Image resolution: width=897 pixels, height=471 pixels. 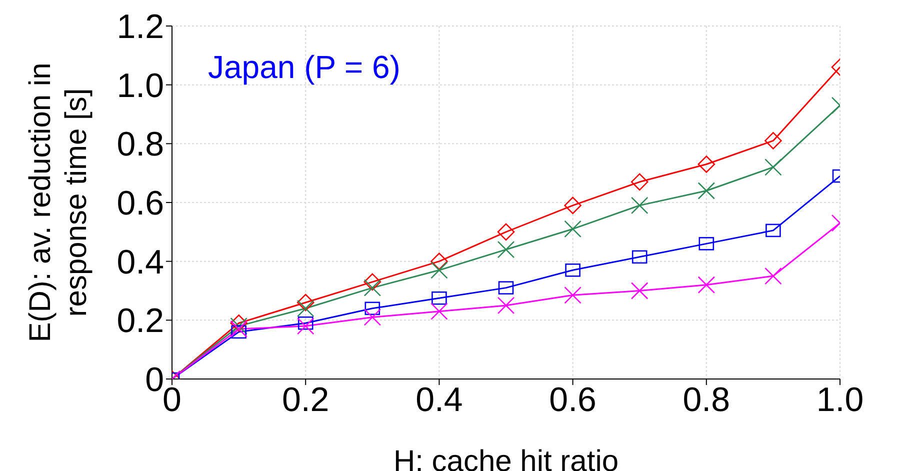 What do you see at coordinates (840, 400) in the screenshot?
I see `x-tick-label: 1.0` at bounding box center [840, 400].